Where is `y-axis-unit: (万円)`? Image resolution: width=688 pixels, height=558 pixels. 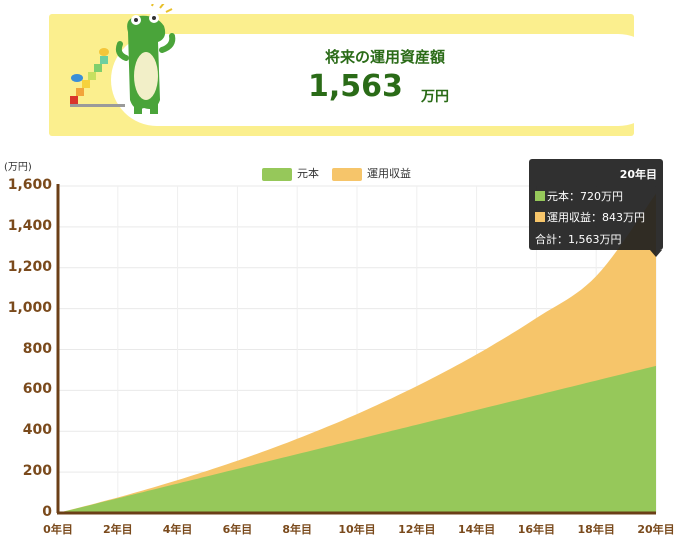 y-axis-unit: (万円) is located at coordinates (18, 167).